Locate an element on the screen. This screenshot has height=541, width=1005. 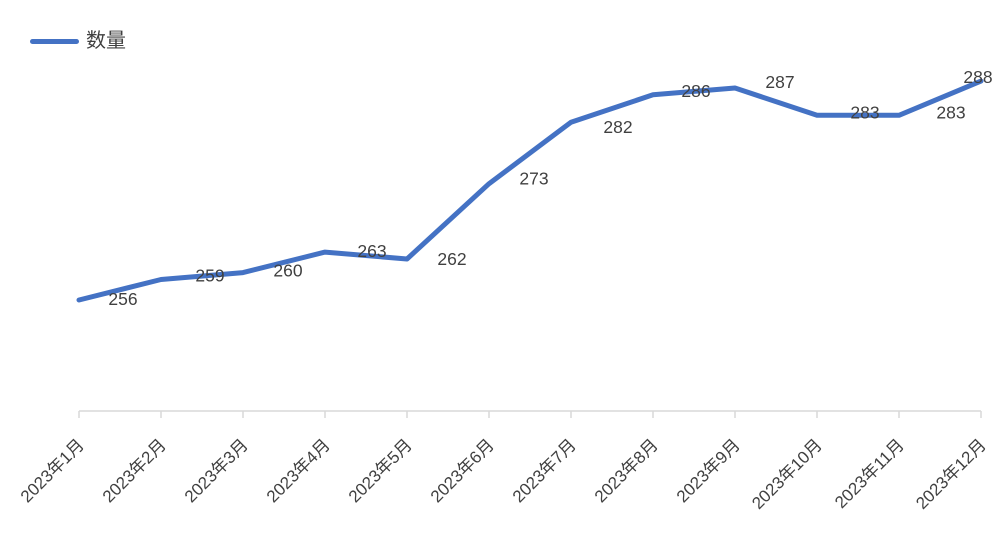
x-axis-label: 2023年12月 is located at coordinates (951, 474).